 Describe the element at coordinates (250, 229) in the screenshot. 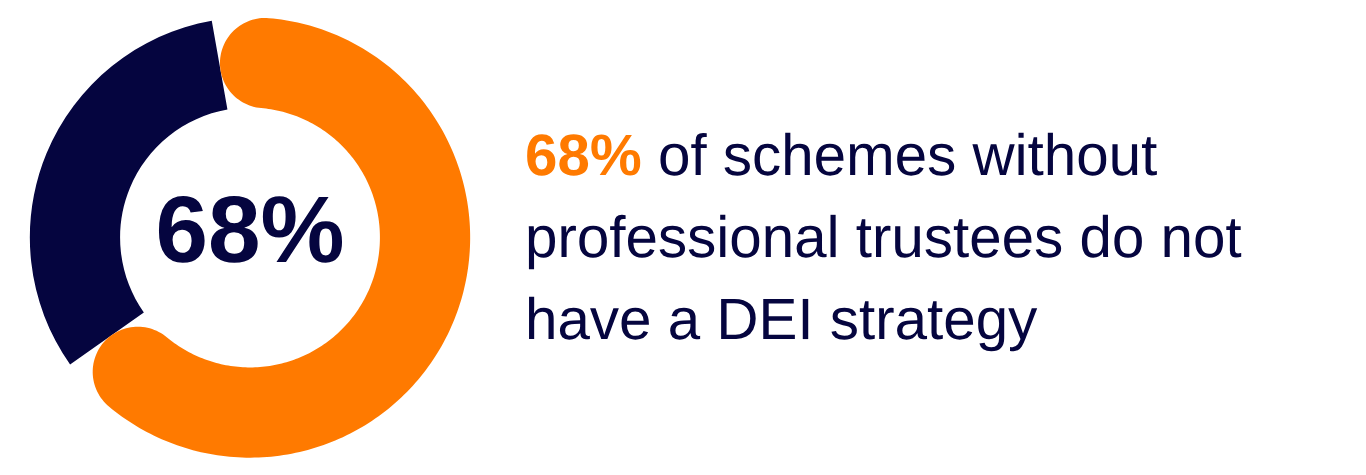

I see `data-label: 68%` at that location.